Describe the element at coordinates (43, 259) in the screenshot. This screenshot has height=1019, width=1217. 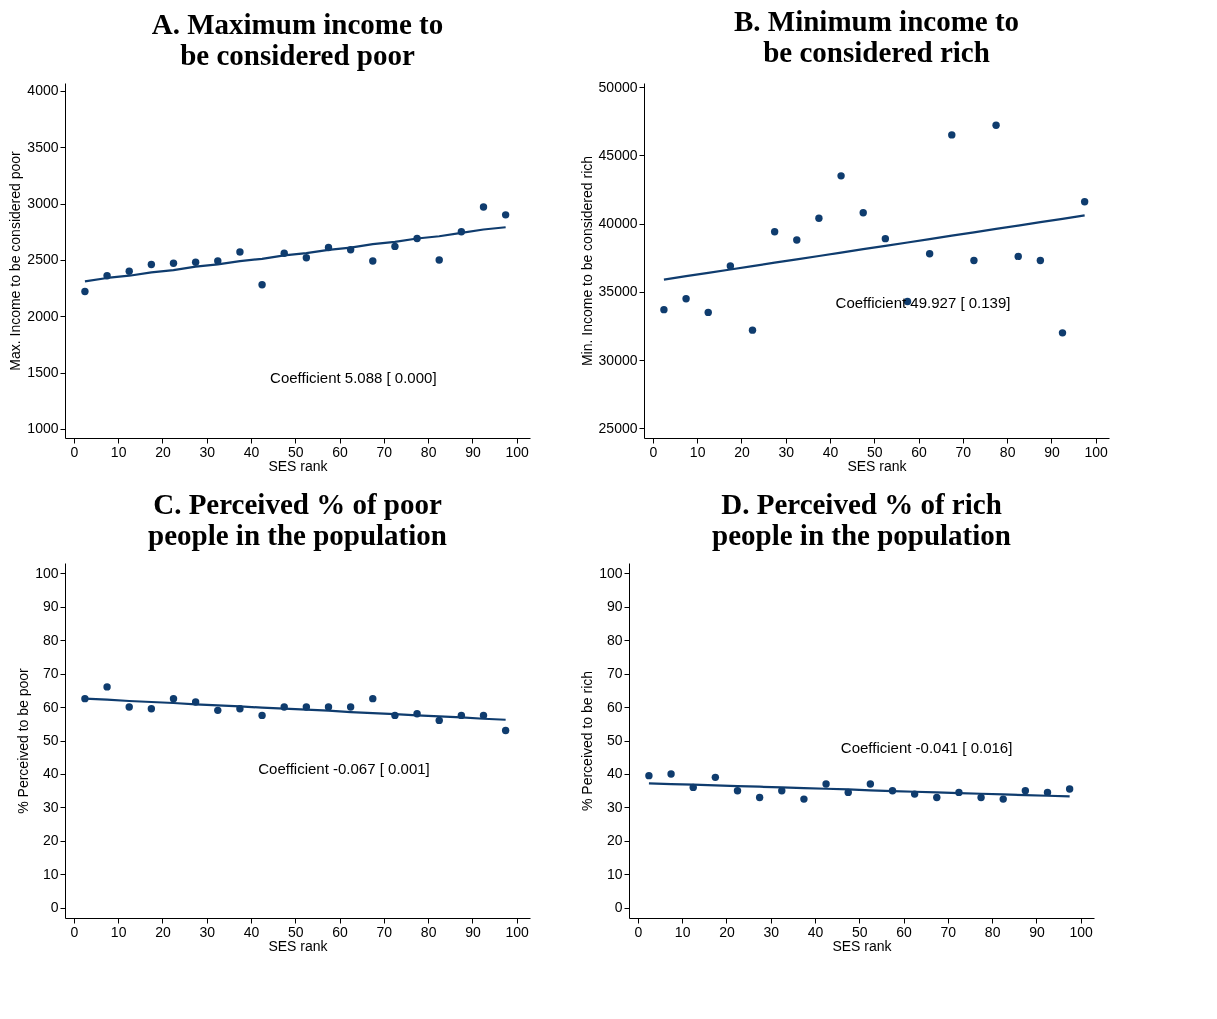
I see `y-tick-label: 2500` at that location.